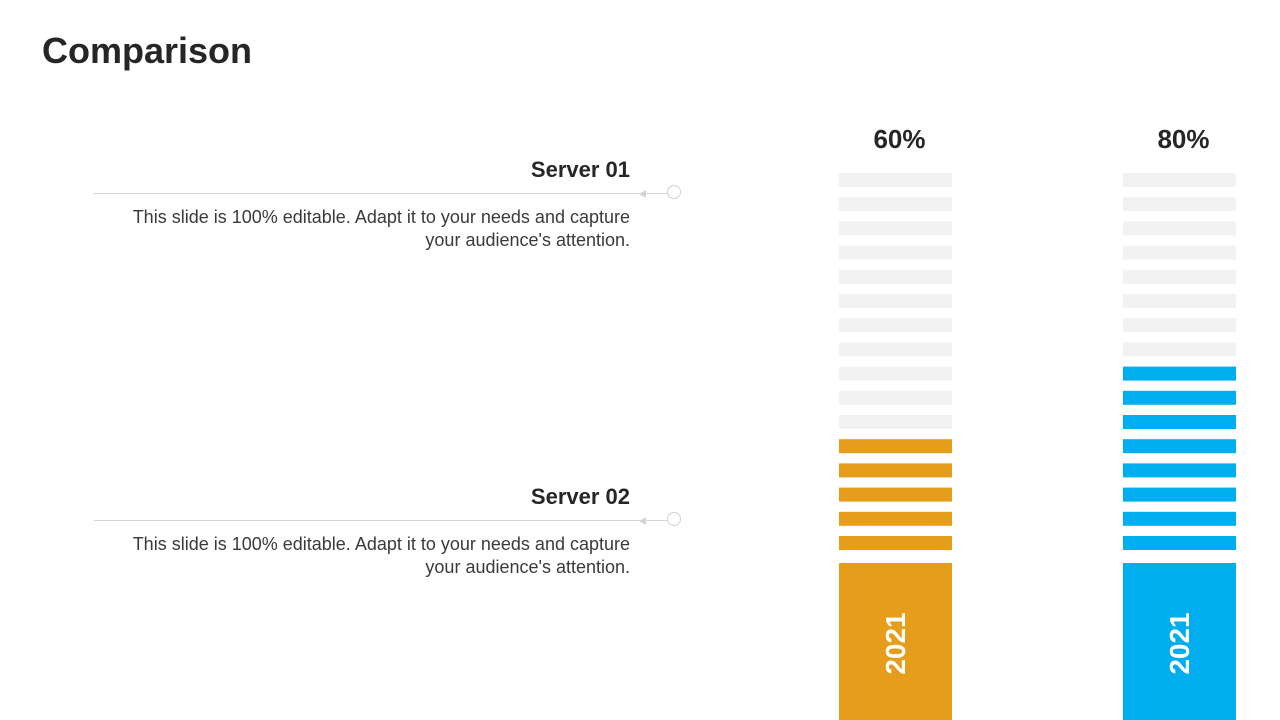  Describe the element at coordinates (674, 192) in the screenshot. I see `server-01-dot-icon` at that location.